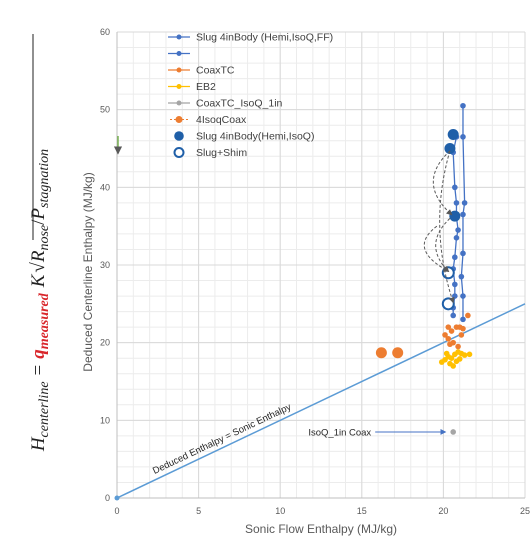 This screenshot has width=532, height=544. I want to click on y-tick-label: 30, so click(105, 265).